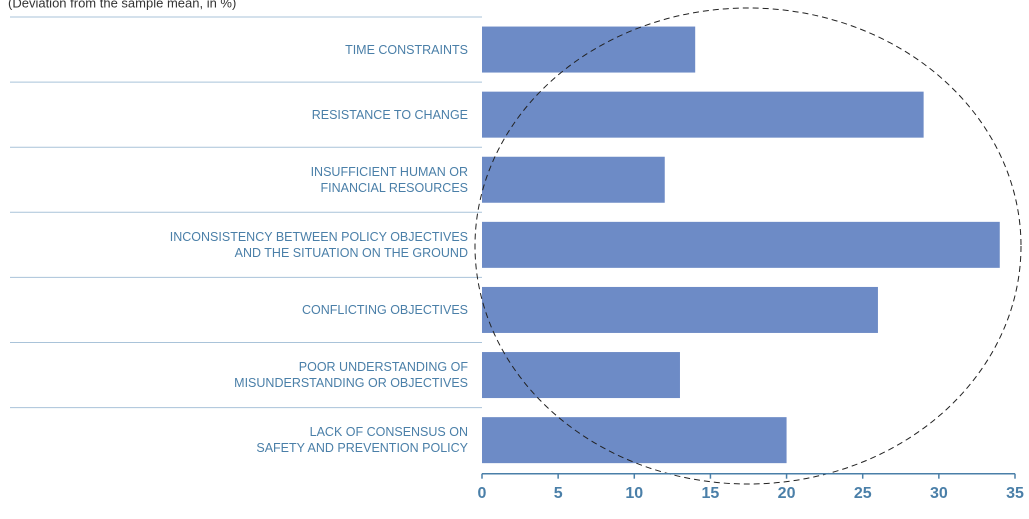  Describe the element at coordinates (558, 493) in the screenshot. I see `x-tick-label: 5` at that location.